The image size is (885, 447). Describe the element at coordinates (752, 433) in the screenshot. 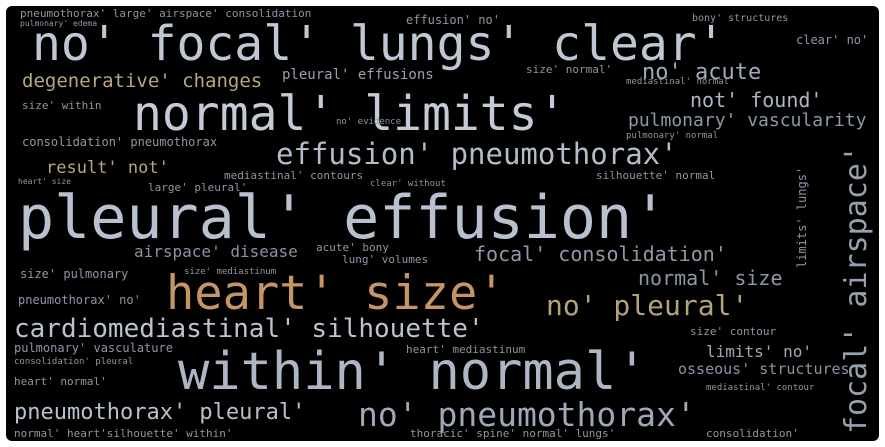

I see `word-consolidation: consolidation'` at that location.